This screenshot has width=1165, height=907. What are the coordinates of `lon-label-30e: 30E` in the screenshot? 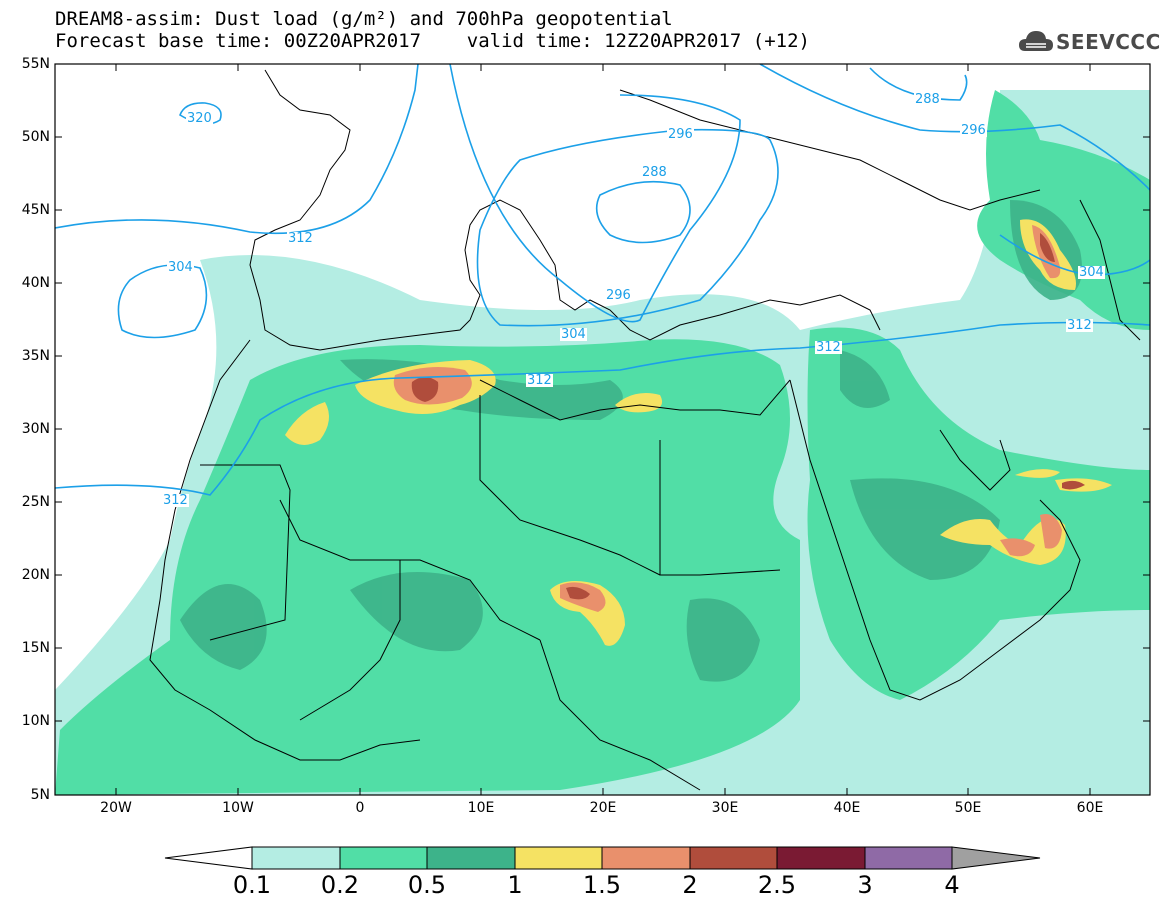 It's located at (725, 808).